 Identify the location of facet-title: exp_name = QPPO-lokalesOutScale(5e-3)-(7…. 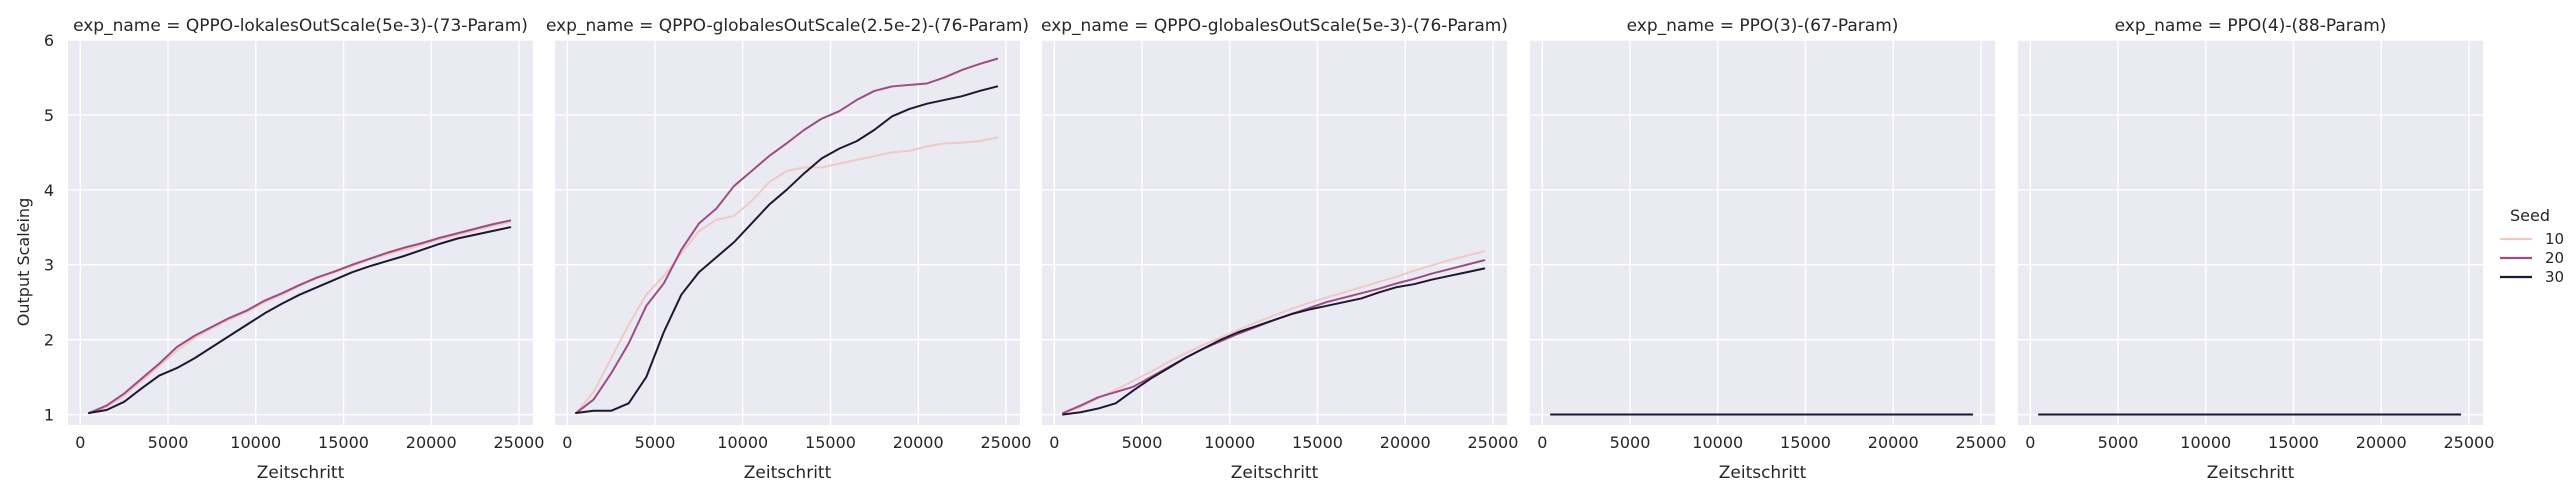
(300, 26).